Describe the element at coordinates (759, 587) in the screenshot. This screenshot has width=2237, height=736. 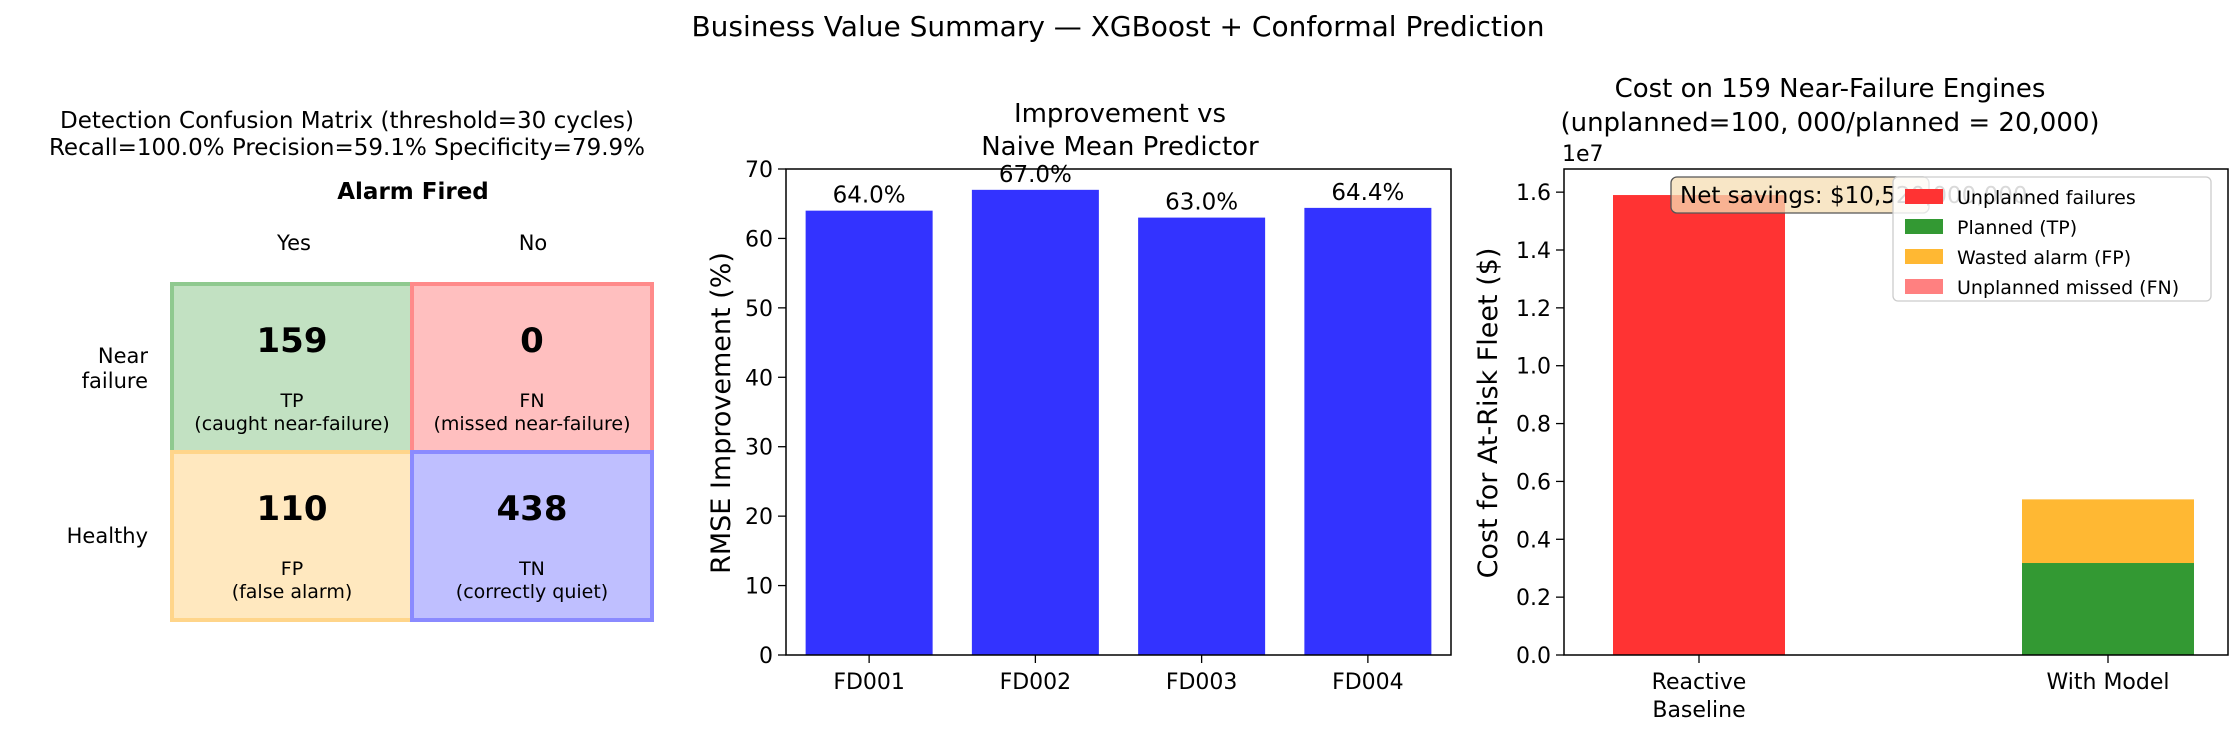
I see `imp-ytick-label: 10` at that location.